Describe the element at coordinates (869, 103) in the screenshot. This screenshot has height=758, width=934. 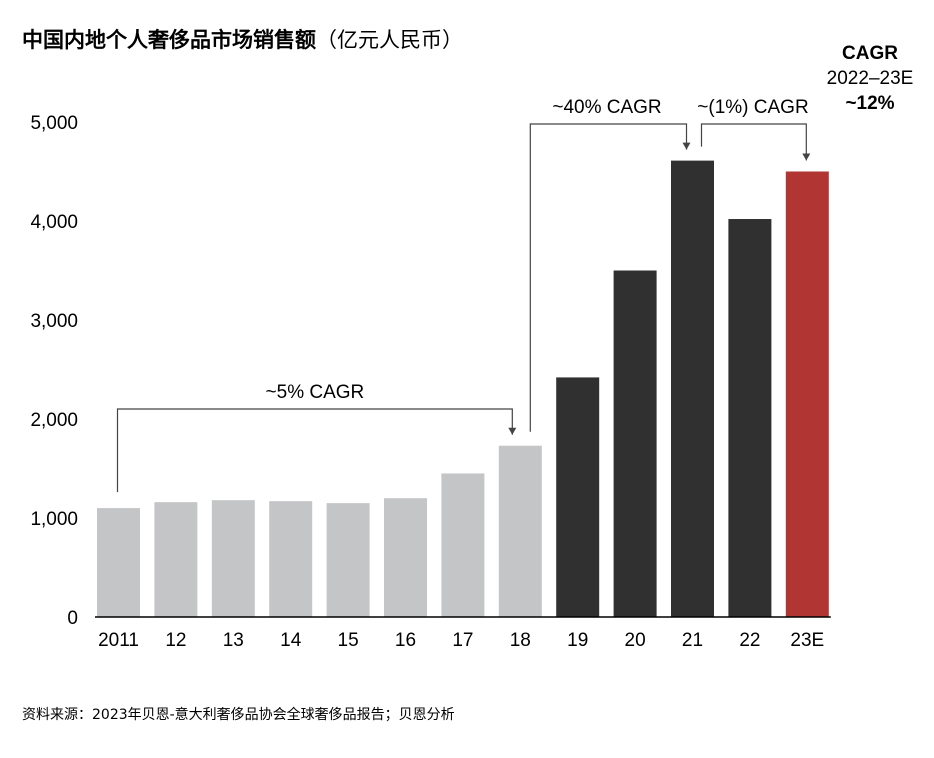
I see `cagr-value: ~12%` at that location.